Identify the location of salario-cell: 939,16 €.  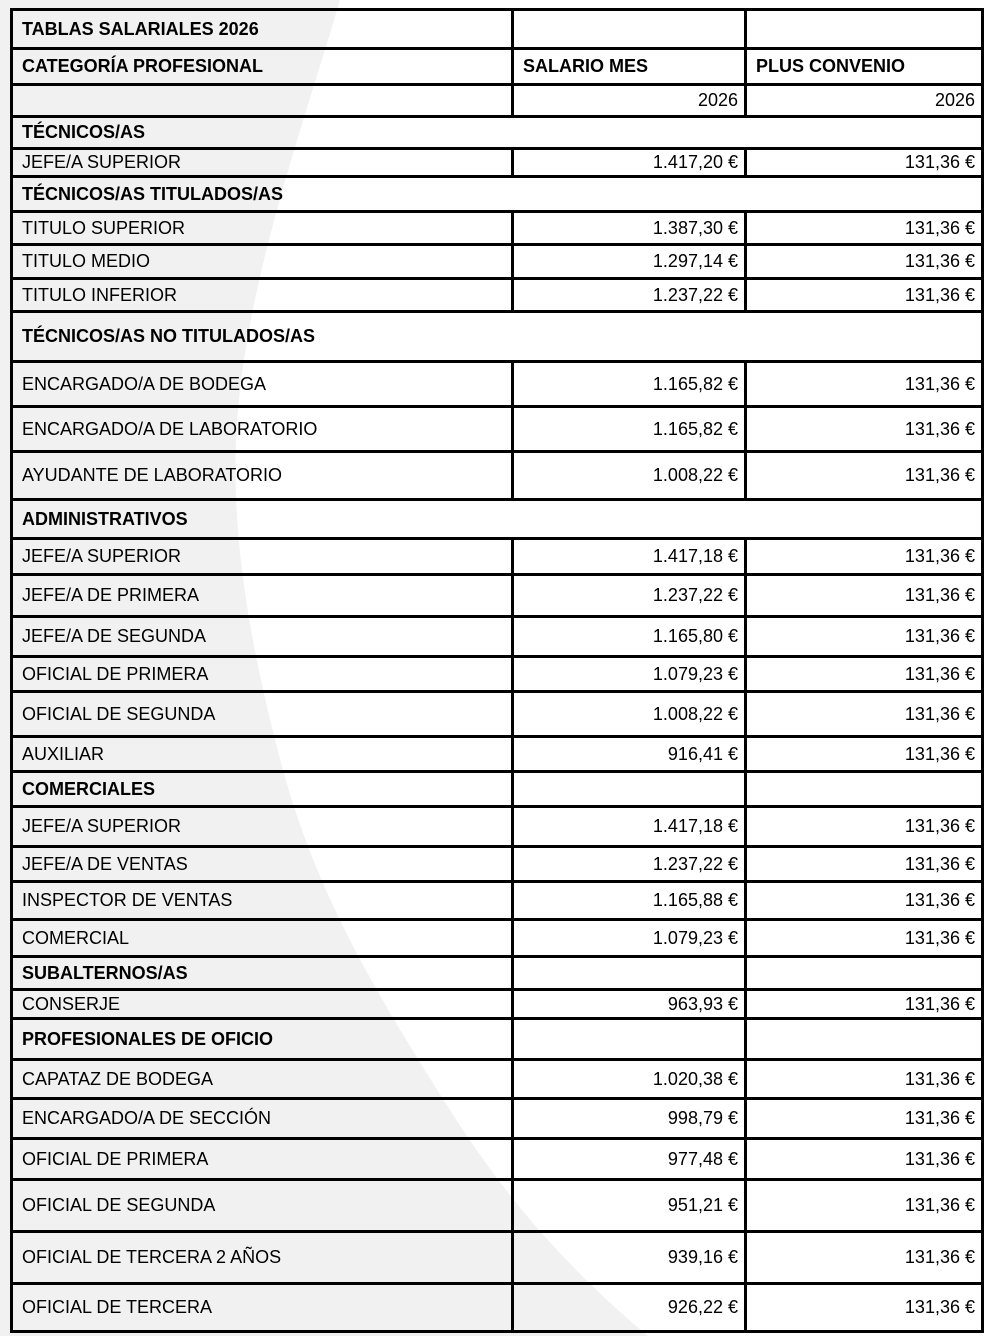
(629, 1257).